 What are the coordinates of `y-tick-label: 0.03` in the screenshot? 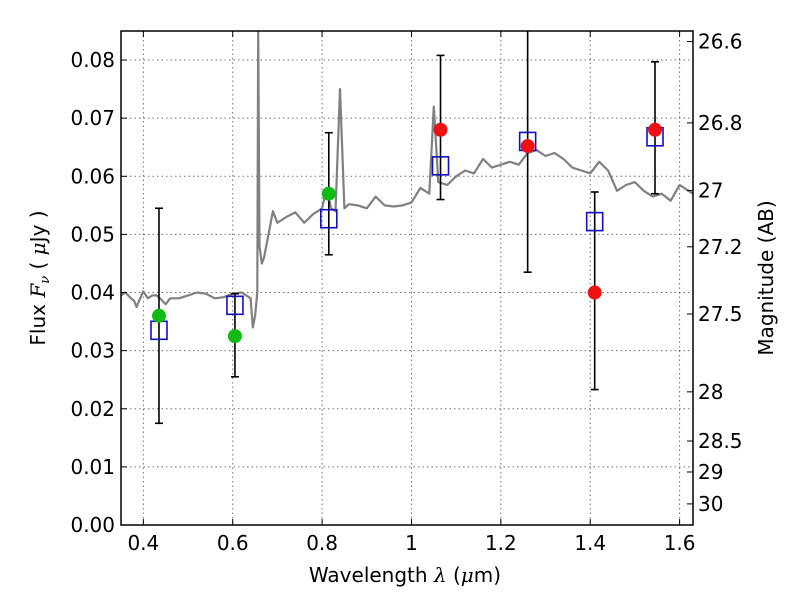 It's located at (92, 351).